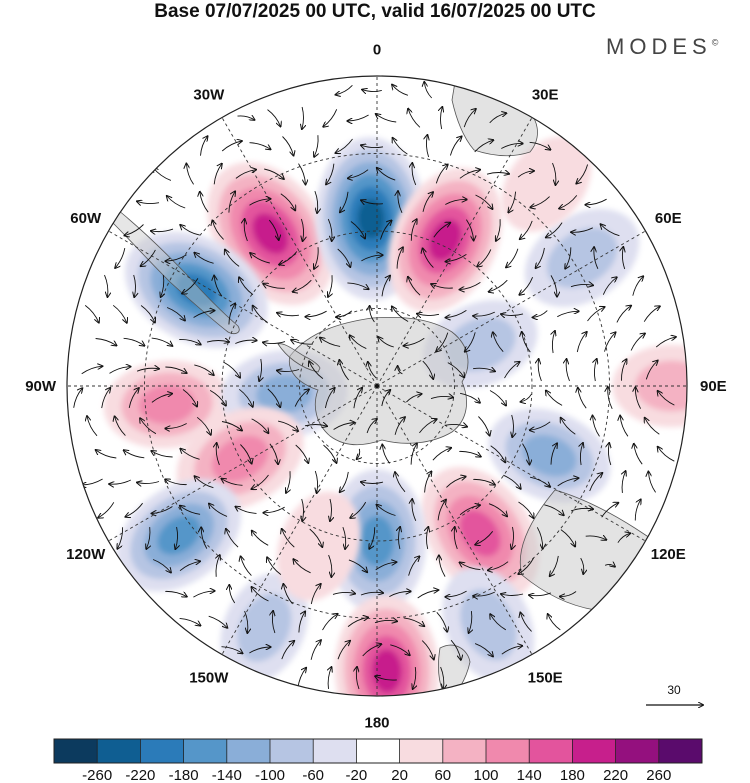 Image resolution: width=750 pixels, height=783 pixels. I want to click on longitude-label: 150E, so click(545, 677).